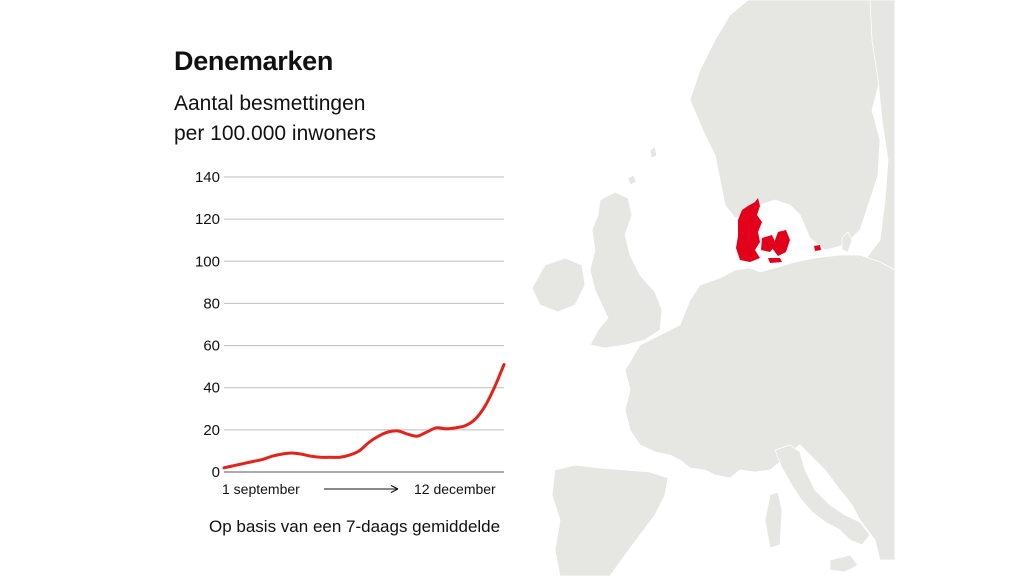  Describe the element at coordinates (211, 346) in the screenshot. I see `y-tick-label: 60` at that location.